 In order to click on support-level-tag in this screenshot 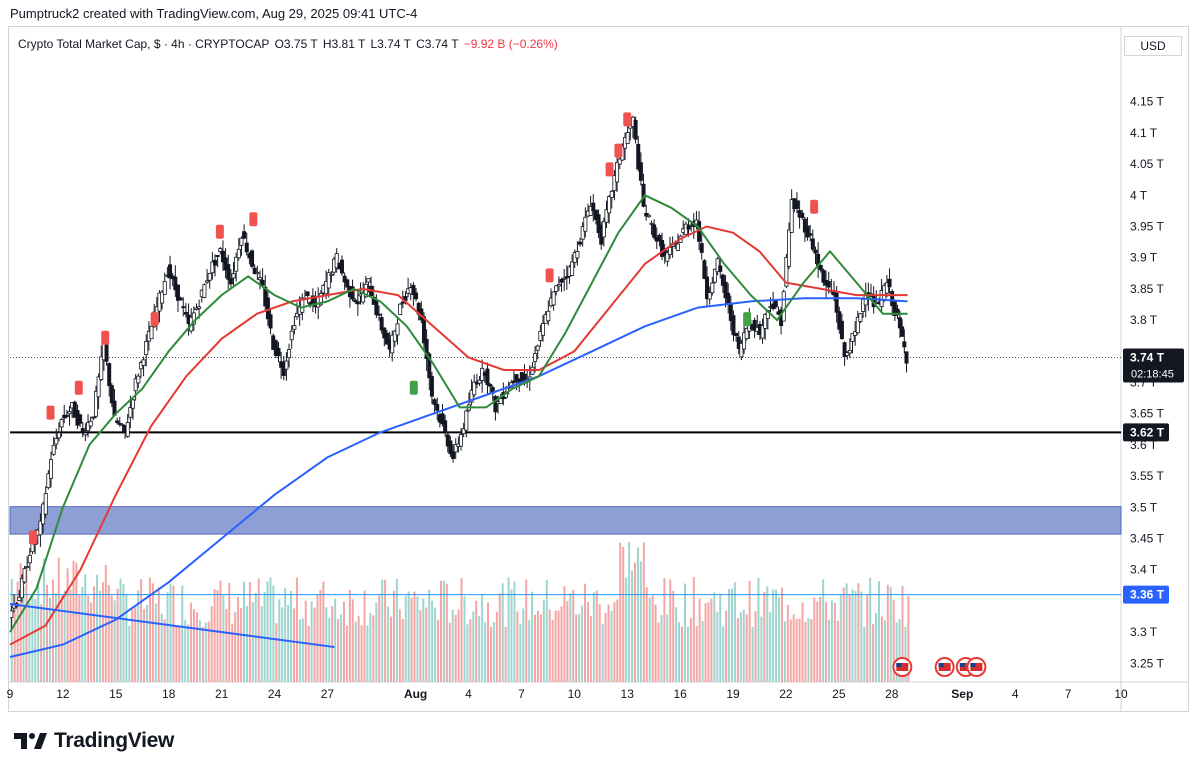, I will do `click(1146, 432)`.